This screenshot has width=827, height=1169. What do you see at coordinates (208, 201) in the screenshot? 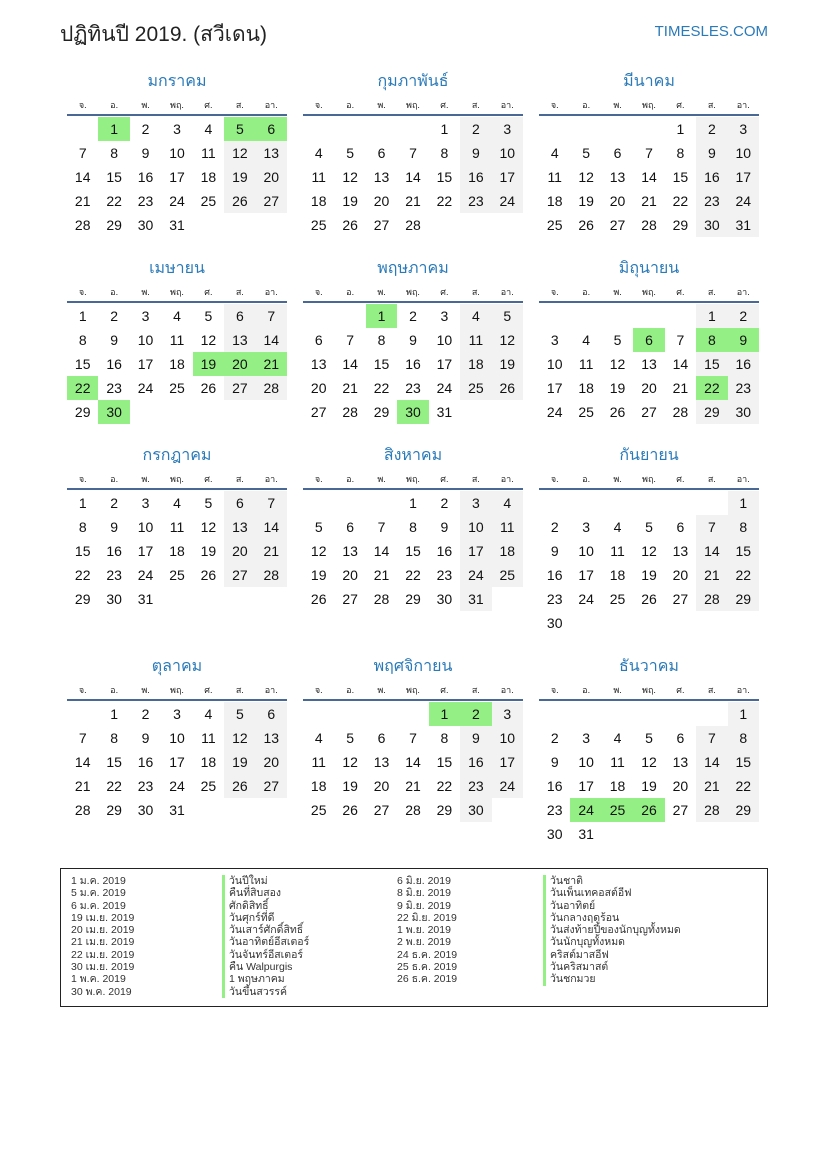
I see `day-cell: 25` at bounding box center [208, 201].